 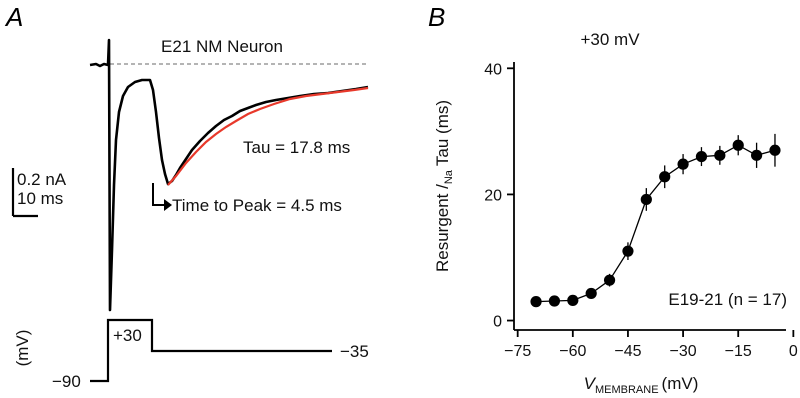 I want to click on tau-annotation: Tau = 17.8 ms, so click(x=296, y=147).